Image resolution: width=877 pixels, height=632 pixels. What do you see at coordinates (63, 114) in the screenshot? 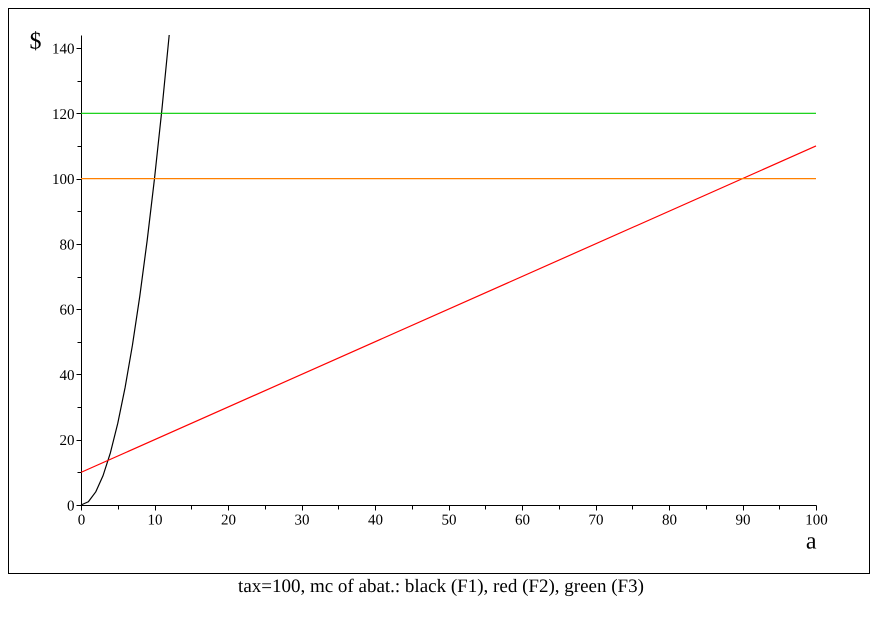
I see `y-tick-label: 120` at bounding box center [63, 114].